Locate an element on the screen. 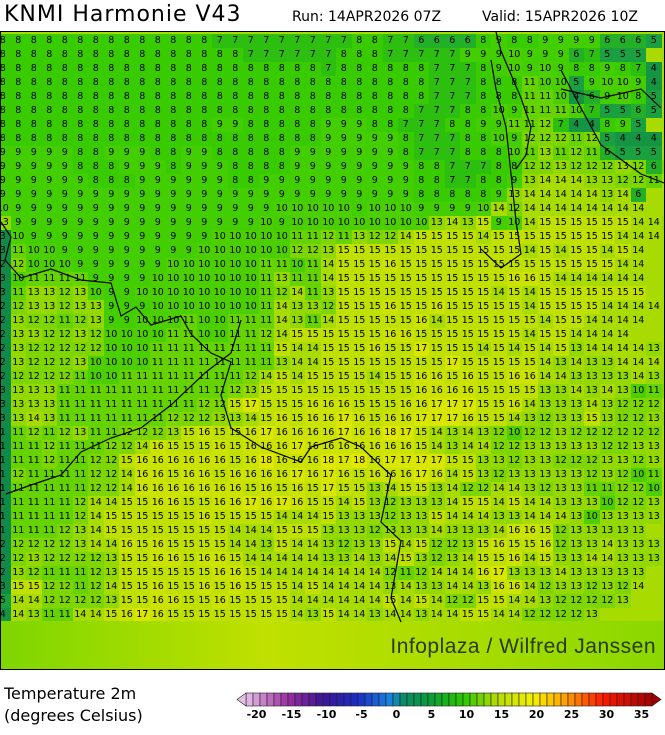 Image resolution: width=665 pixels, height=735 pixels. temperature-value: 17 is located at coordinates (452, 363).